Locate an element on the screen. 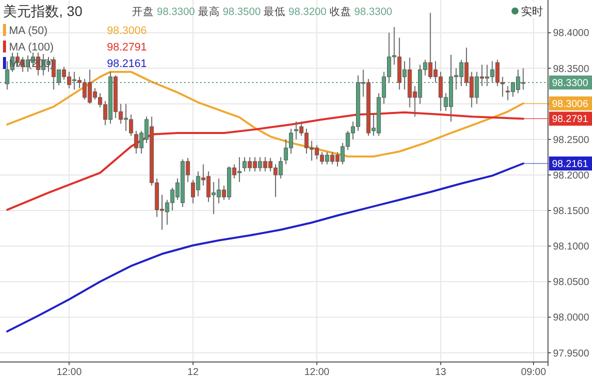  annotation: 98.3006 is located at coordinates (570, 104).